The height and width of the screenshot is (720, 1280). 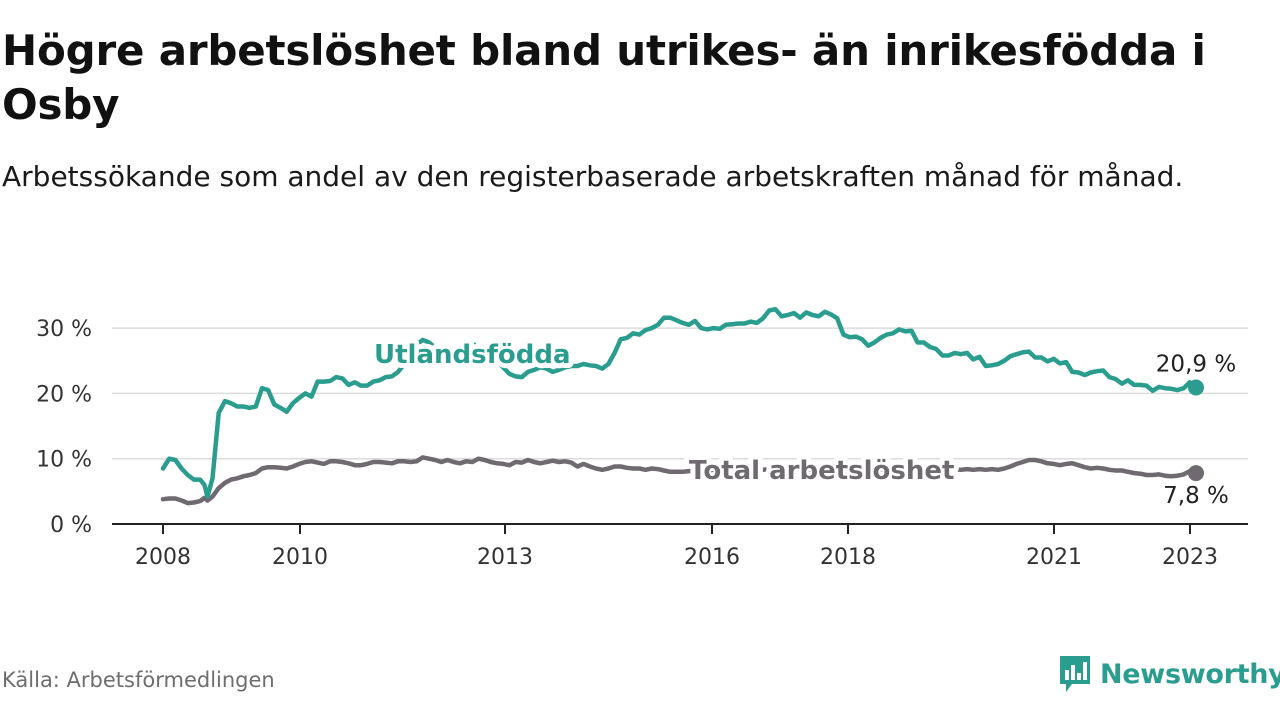 What do you see at coordinates (64, 394) in the screenshot?
I see `y-tick-label: 20 %` at bounding box center [64, 394].